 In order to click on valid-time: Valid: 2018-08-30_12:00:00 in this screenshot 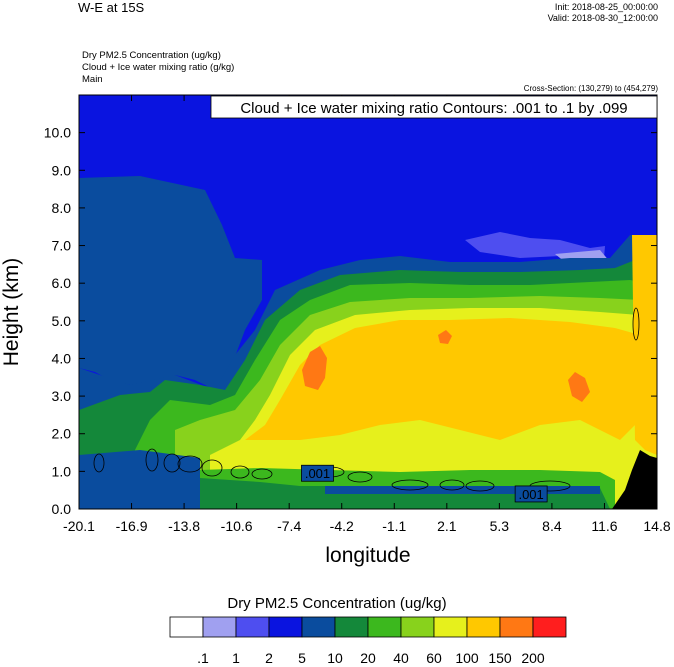, I will do `click(602, 18)`.